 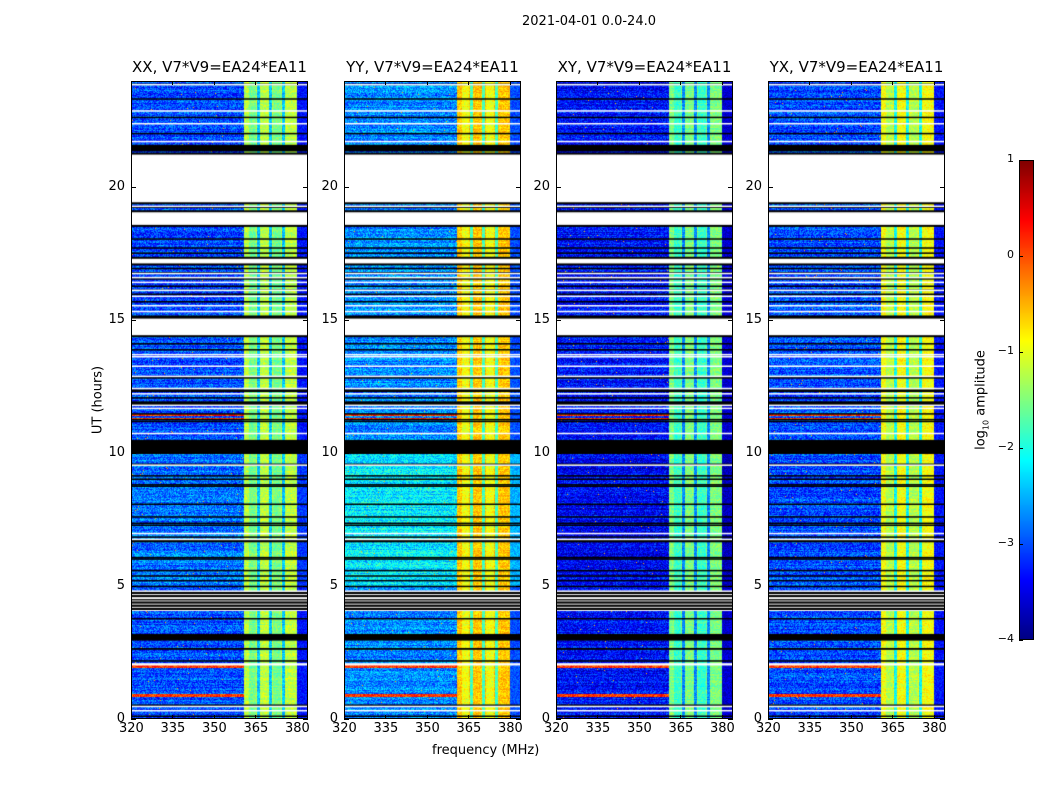 What do you see at coordinates (856, 67) in the screenshot?
I see `panel-title: YX, V7*V9=EA24*EA11` at bounding box center [856, 67].